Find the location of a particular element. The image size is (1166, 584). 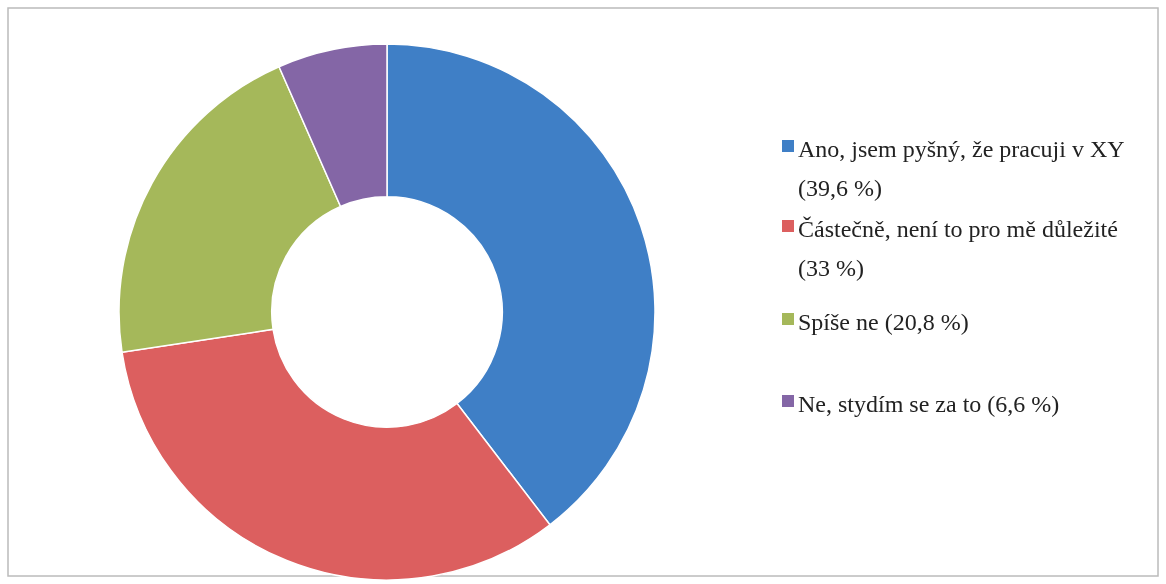

legend-label: Ano, jsem pyšný, že pracuji v XY (39,6 %) is located at coordinates (961, 168).